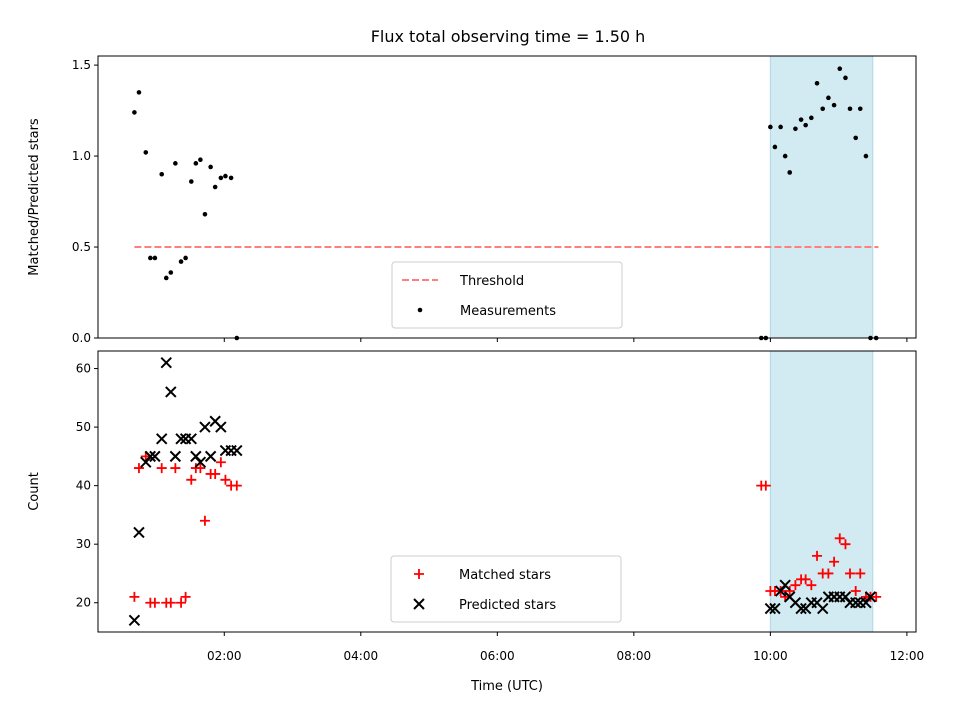 The width and height of the screenshot is (960, 720). What do you see at coordinates (83, 603) in the screenshot?
I see `y-tick-label: 20` at bounding box center [83, 603].